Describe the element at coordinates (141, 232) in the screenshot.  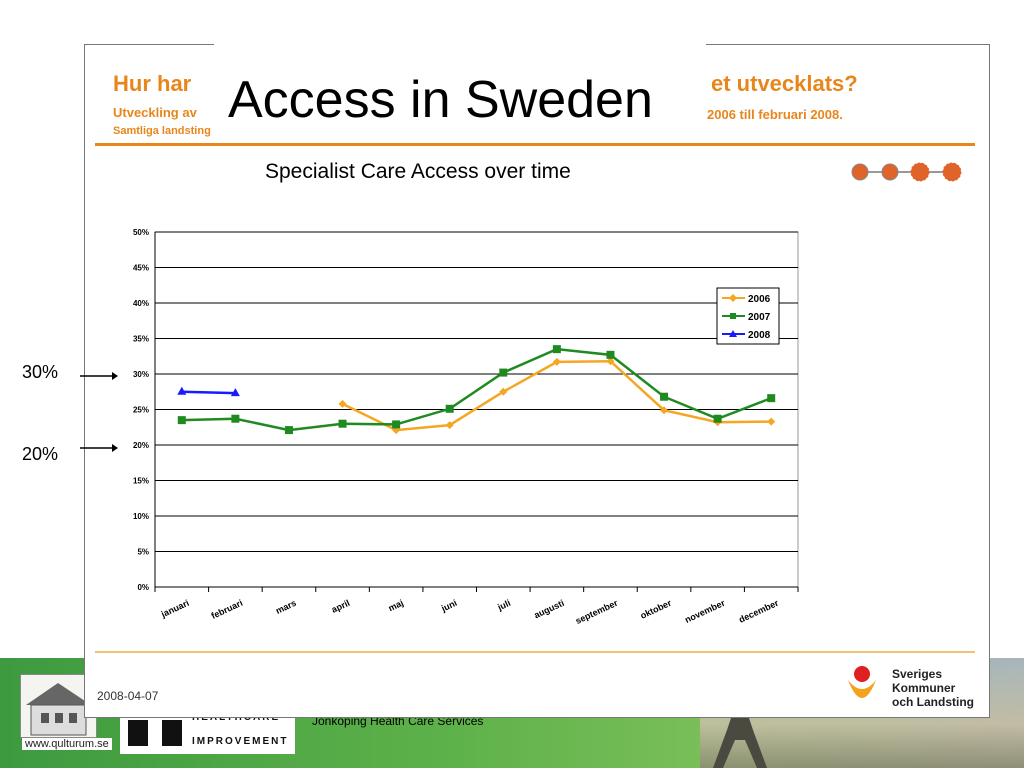
I see `y-tick-label: 50%` at that location.